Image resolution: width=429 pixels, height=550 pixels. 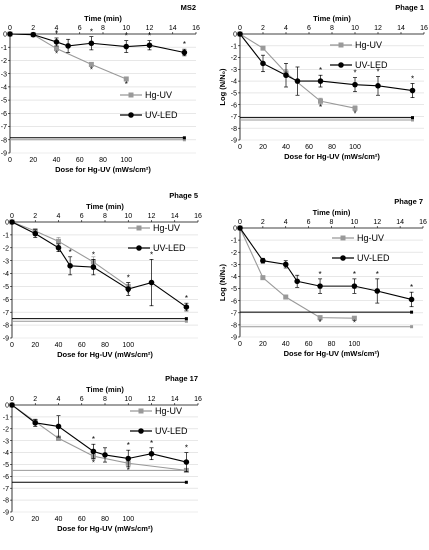 What do you see at coordinates (235, 35) in the screenshot?
I see `y-tick-label: 0` at bounding box center [235, 35].